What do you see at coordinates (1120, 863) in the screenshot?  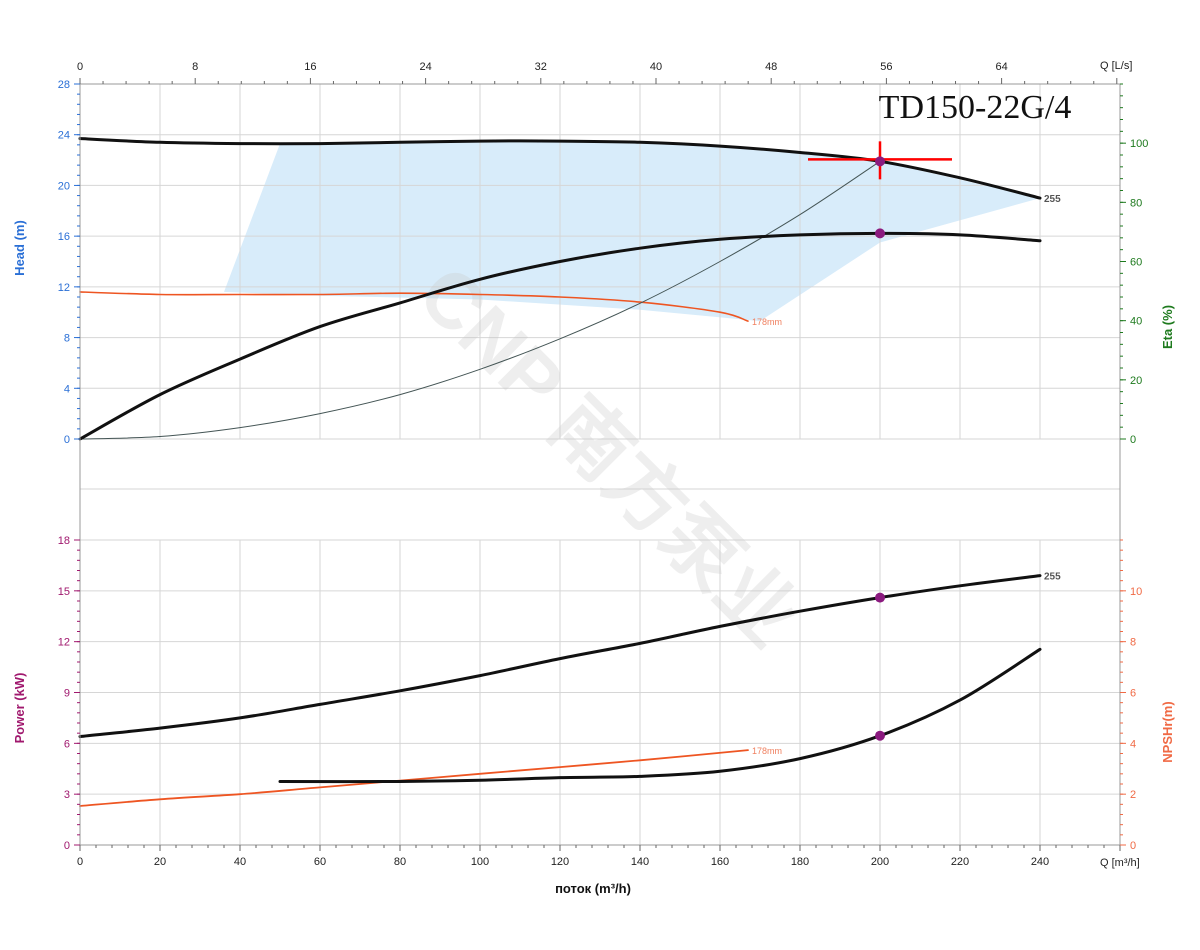 I see `x-axis-unit-label: Q [m³/h]` at bounding box center [1120, 863].